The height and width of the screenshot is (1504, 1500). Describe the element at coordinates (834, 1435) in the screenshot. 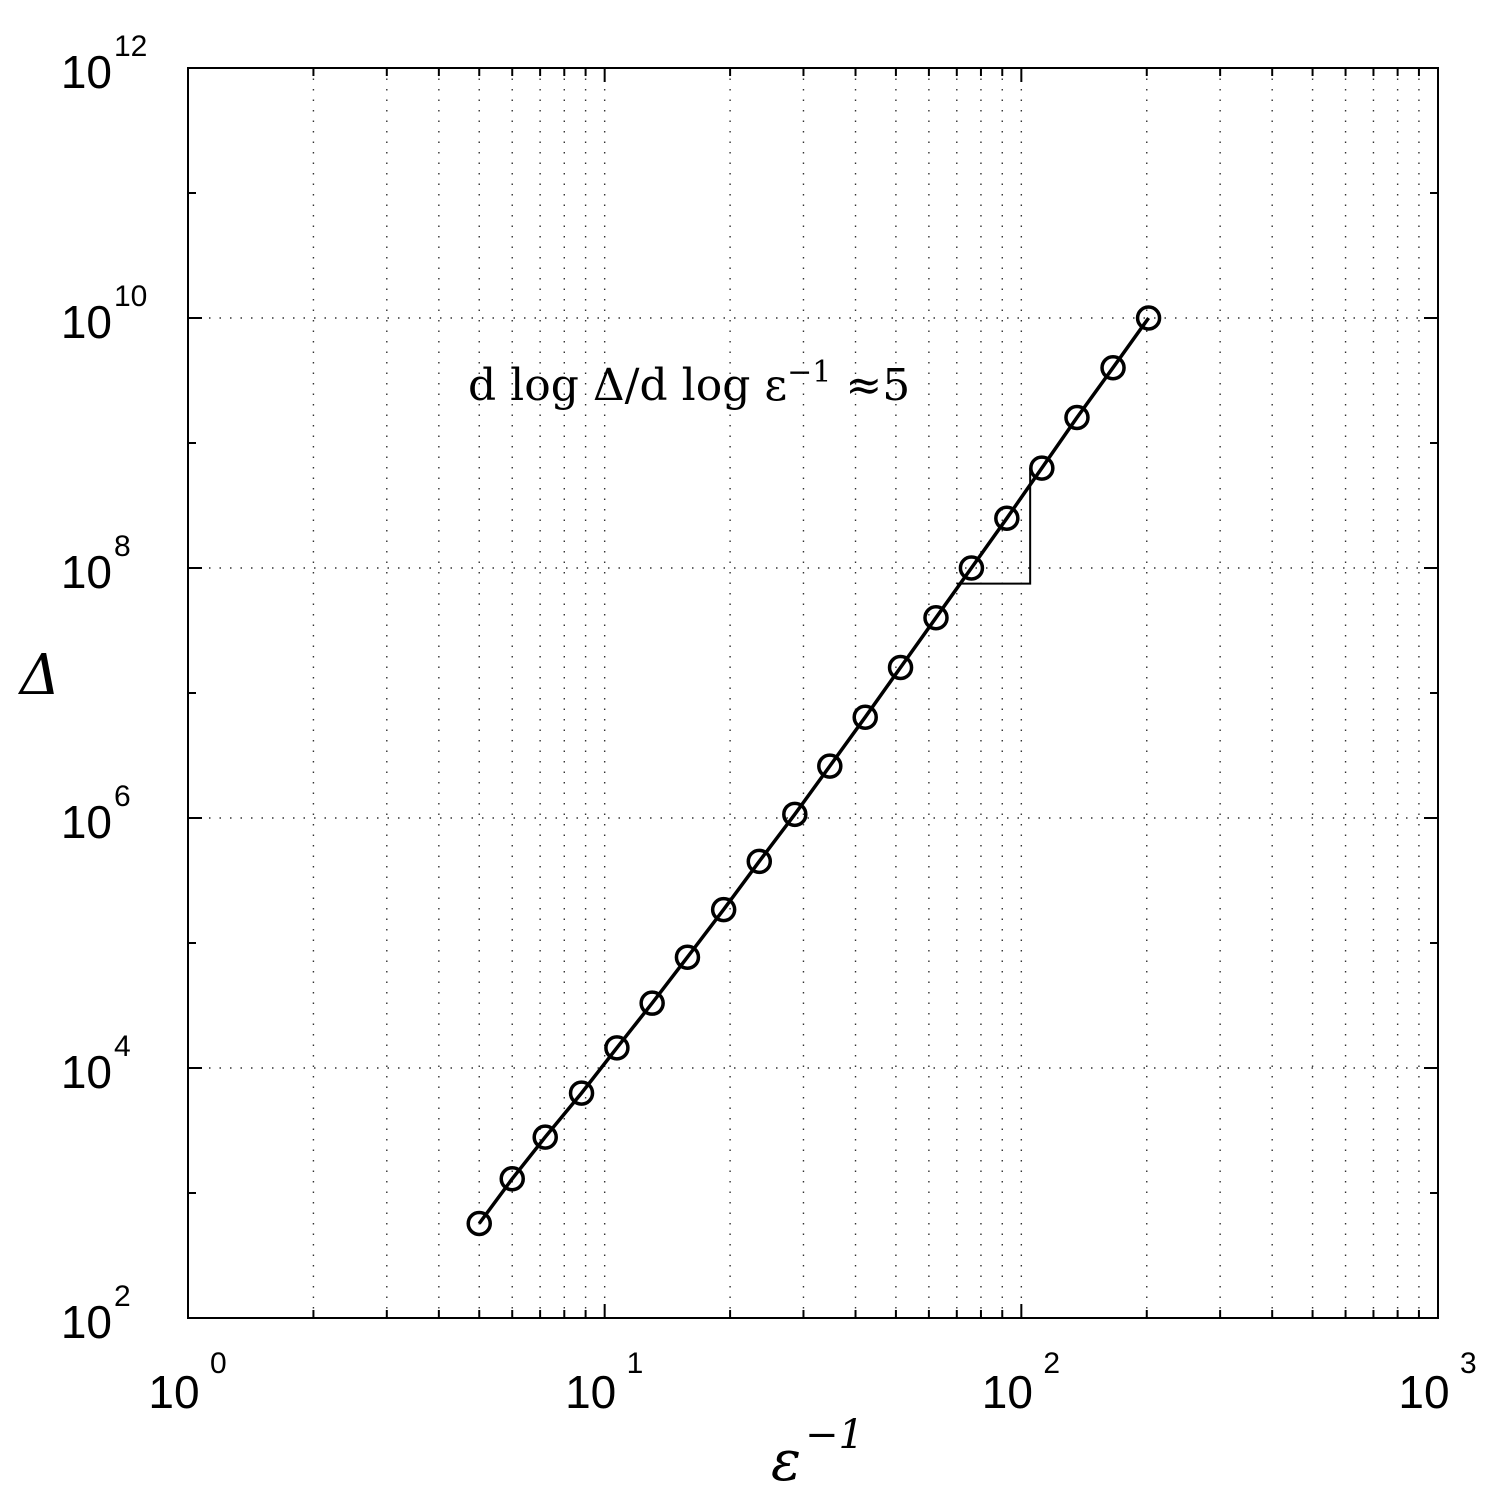

I see `x-axis-label-superscript: −1` at that location.